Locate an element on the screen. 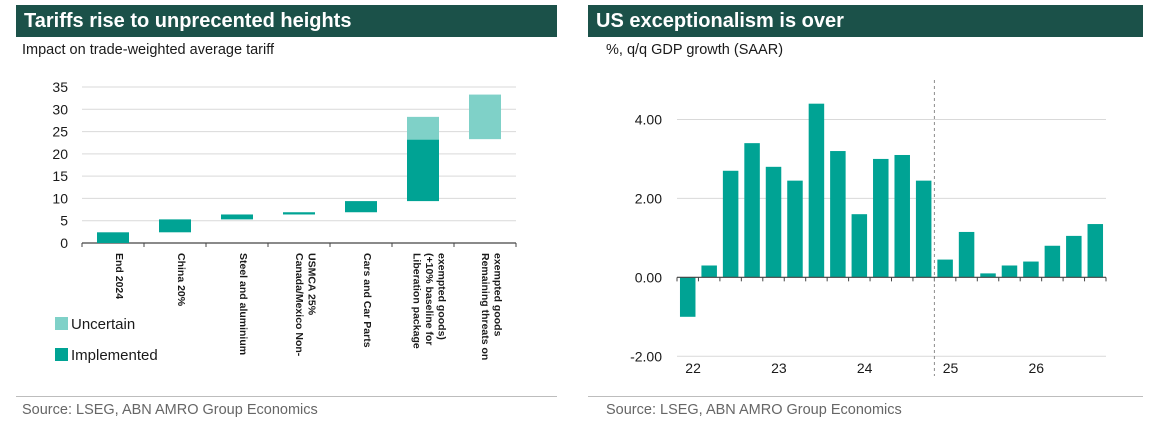  x-category-label: Remaining threats on exempted goods is located at coordinates (491, 306).